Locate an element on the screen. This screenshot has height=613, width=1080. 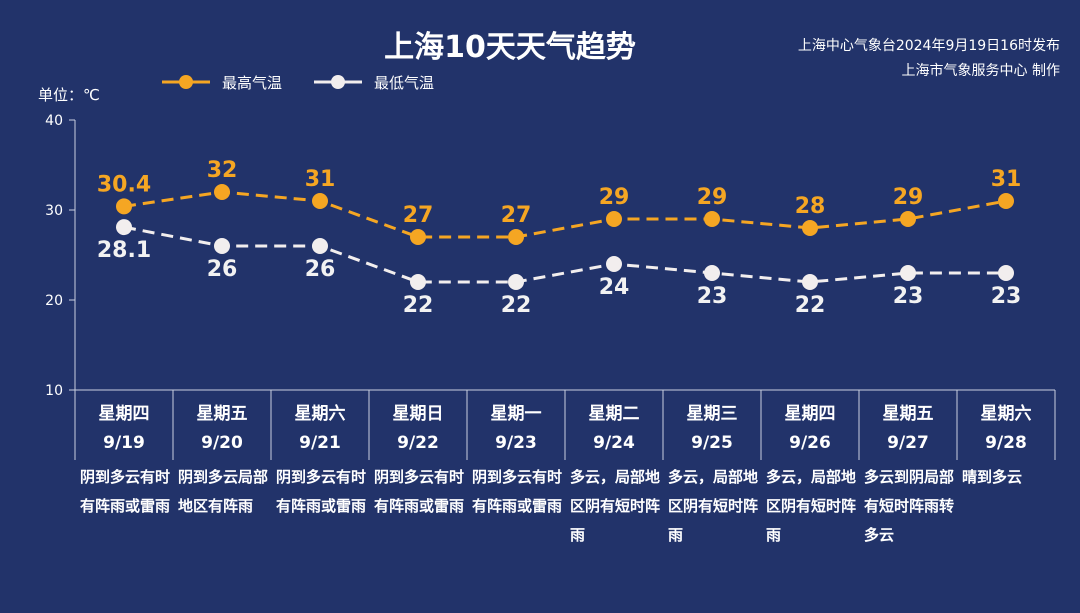
weekday-label: 星期二 is located at coordinates (614, 414).